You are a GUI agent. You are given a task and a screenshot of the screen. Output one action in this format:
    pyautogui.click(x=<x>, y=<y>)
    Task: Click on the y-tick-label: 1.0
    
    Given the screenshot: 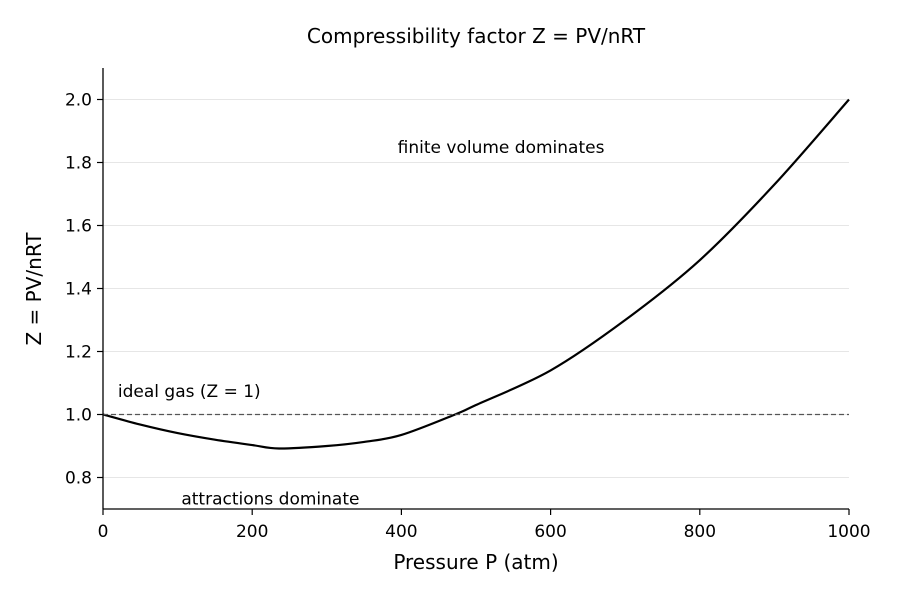 What is the action you would take?
    pyautogui.click(x=78, y=416)
    